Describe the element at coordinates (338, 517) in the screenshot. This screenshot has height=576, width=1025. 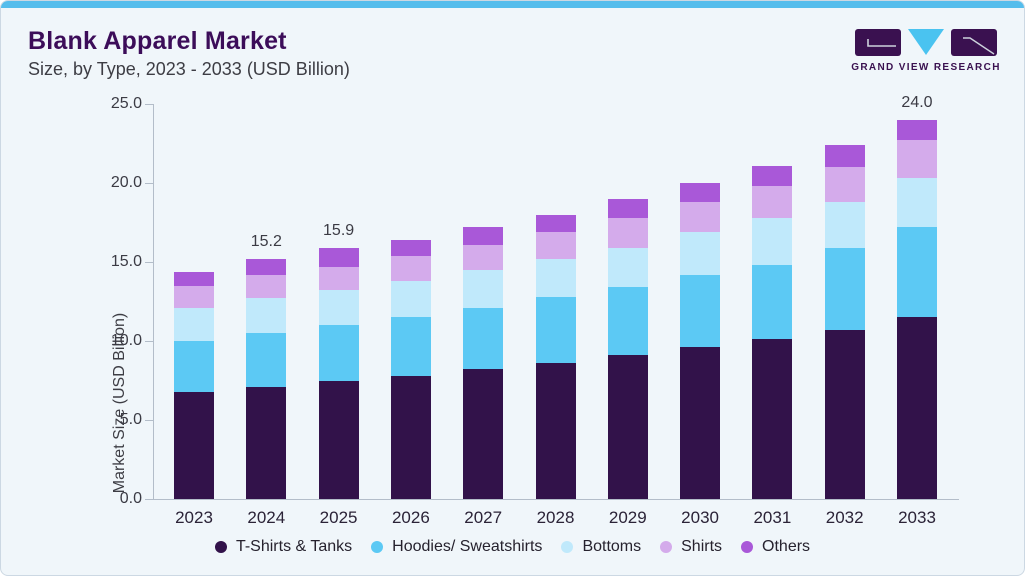
I see `x-tick-label: 2025` at that location.